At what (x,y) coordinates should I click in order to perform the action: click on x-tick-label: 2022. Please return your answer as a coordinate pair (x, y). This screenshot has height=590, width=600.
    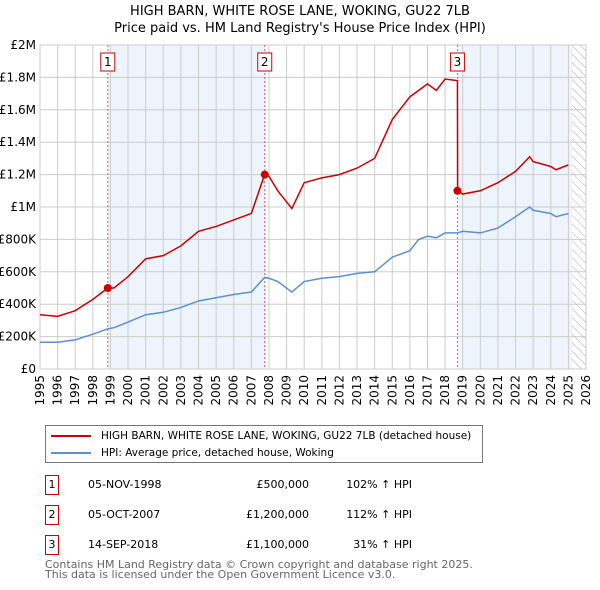
    Looking at the image, I should click on (516, 390).